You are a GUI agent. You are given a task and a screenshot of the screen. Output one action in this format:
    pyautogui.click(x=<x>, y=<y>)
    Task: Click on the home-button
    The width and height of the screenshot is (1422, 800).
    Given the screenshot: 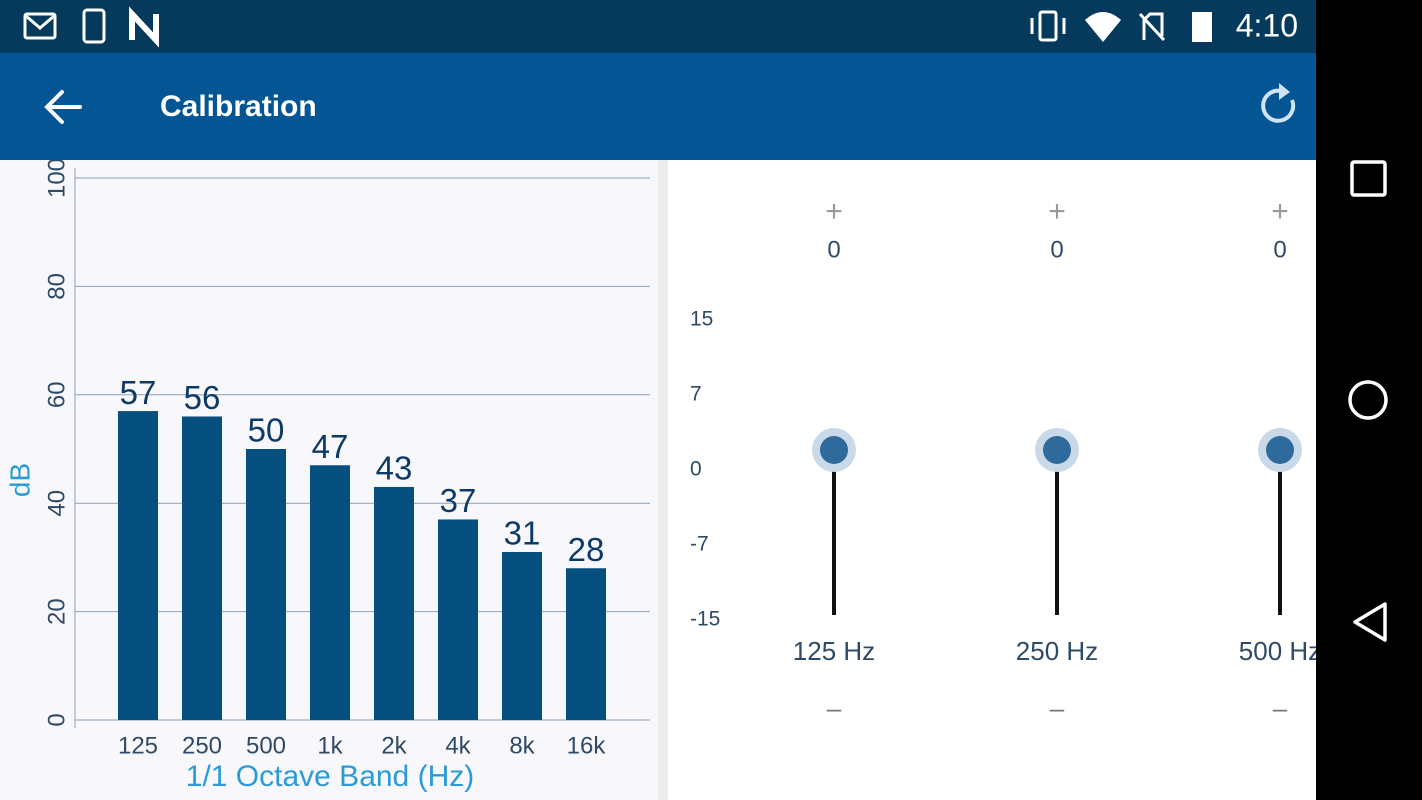 What is the action you would take?
    pyautogui.click(x=1368, y=400)
    